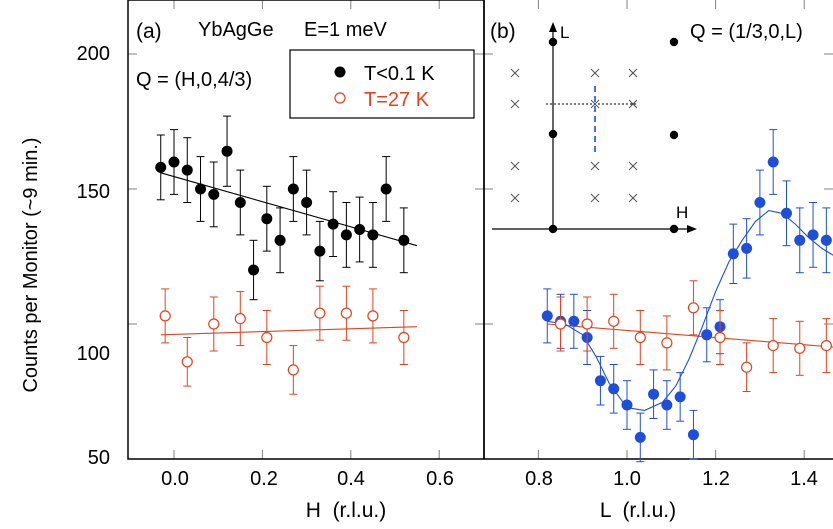  What do you see at coordinates (539, 479) in the screenshot?
I see `x-tick-label-0.8: 0.8` at bounding box center [539, 479].